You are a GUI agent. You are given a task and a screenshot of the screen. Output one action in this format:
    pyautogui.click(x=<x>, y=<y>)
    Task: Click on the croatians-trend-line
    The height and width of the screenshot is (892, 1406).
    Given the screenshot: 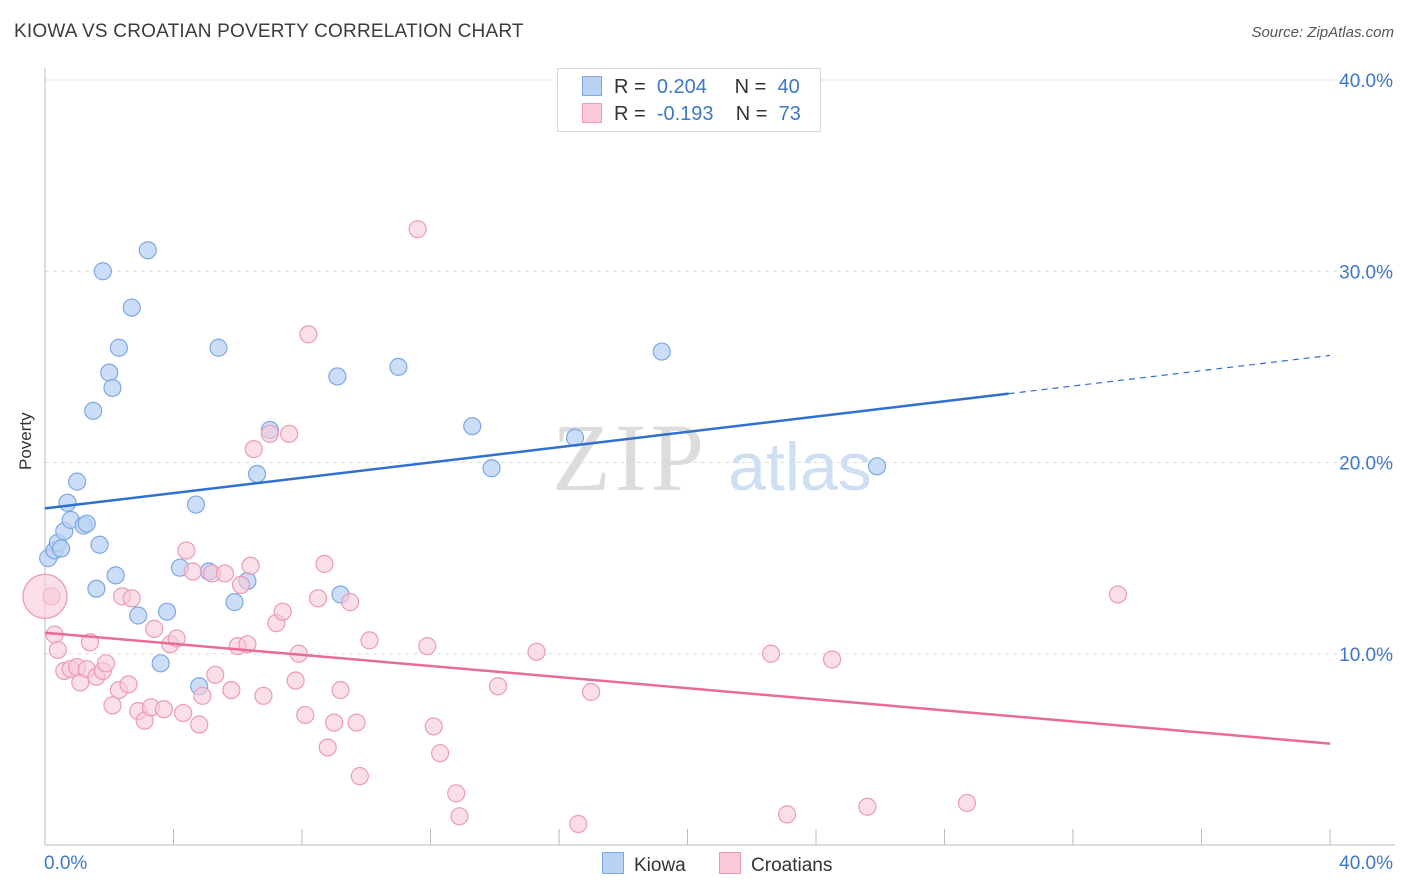 What is the action you would take?
    pyautogui.click(x=687, y=688)
    